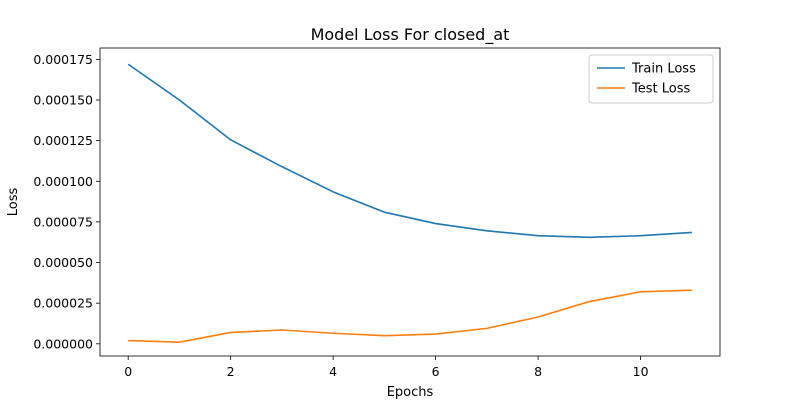 The image size is (800, 400). Describe the element at coordinates (63, 343) in the screenshot. I see `y-tick-label: 0.000000` at that location.